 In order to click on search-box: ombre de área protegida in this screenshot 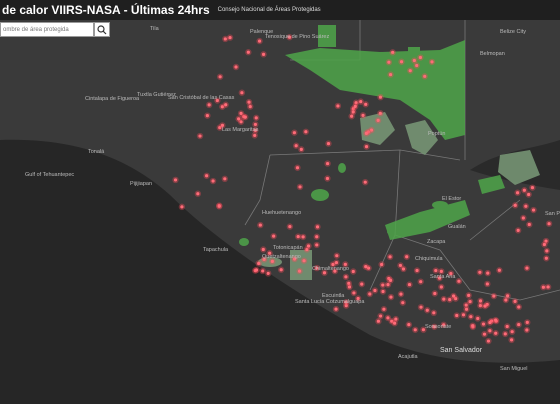, I will do `click(47, 29)`.